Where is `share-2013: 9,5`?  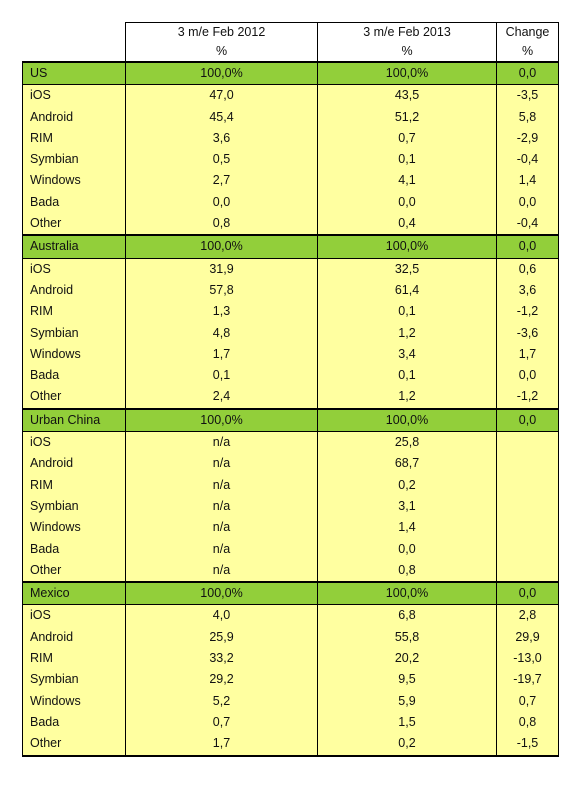
share-2013: 9,5 is located at coordinates (407, 680).